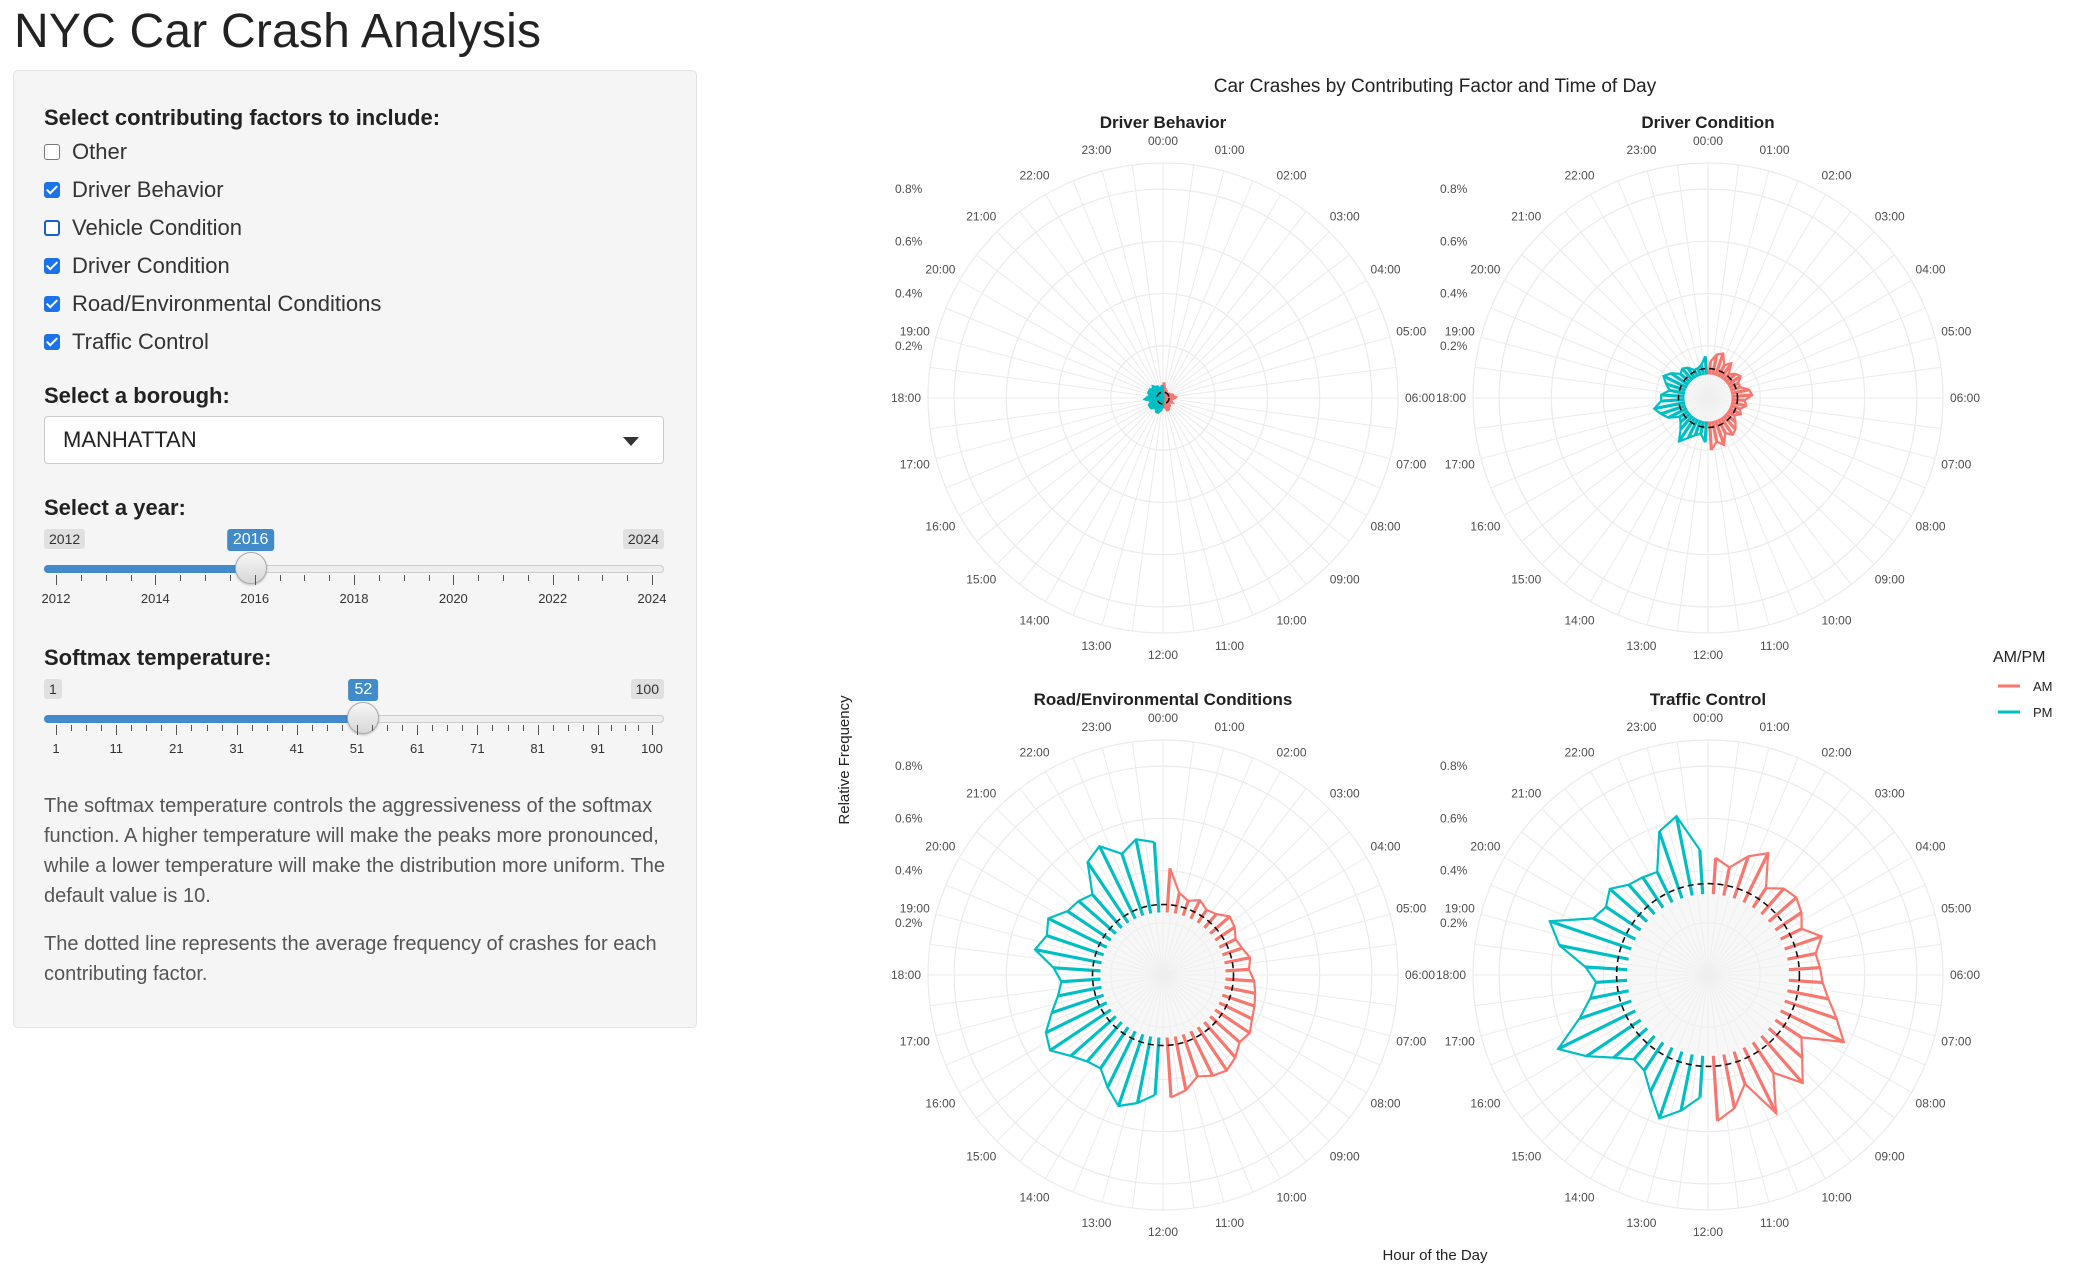 The width and height of the screenshot is (2082, 1278). Describe the element at coordinates (148, 189) in the screenshot. I see `checkbox-label: Driver Behavior` at that location.